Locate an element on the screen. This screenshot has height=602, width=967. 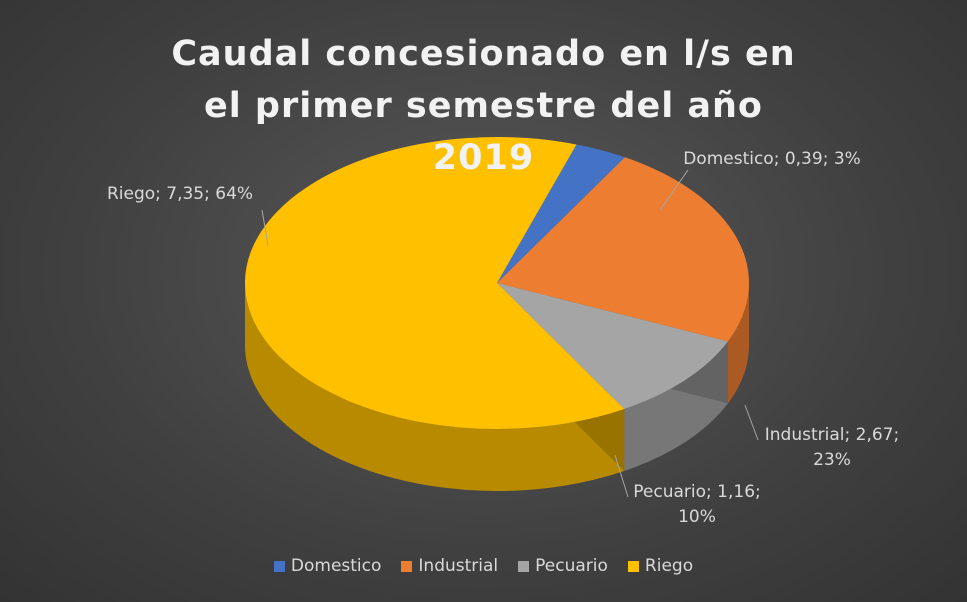
legend-label: Riego is located at coordinates (669, 566).